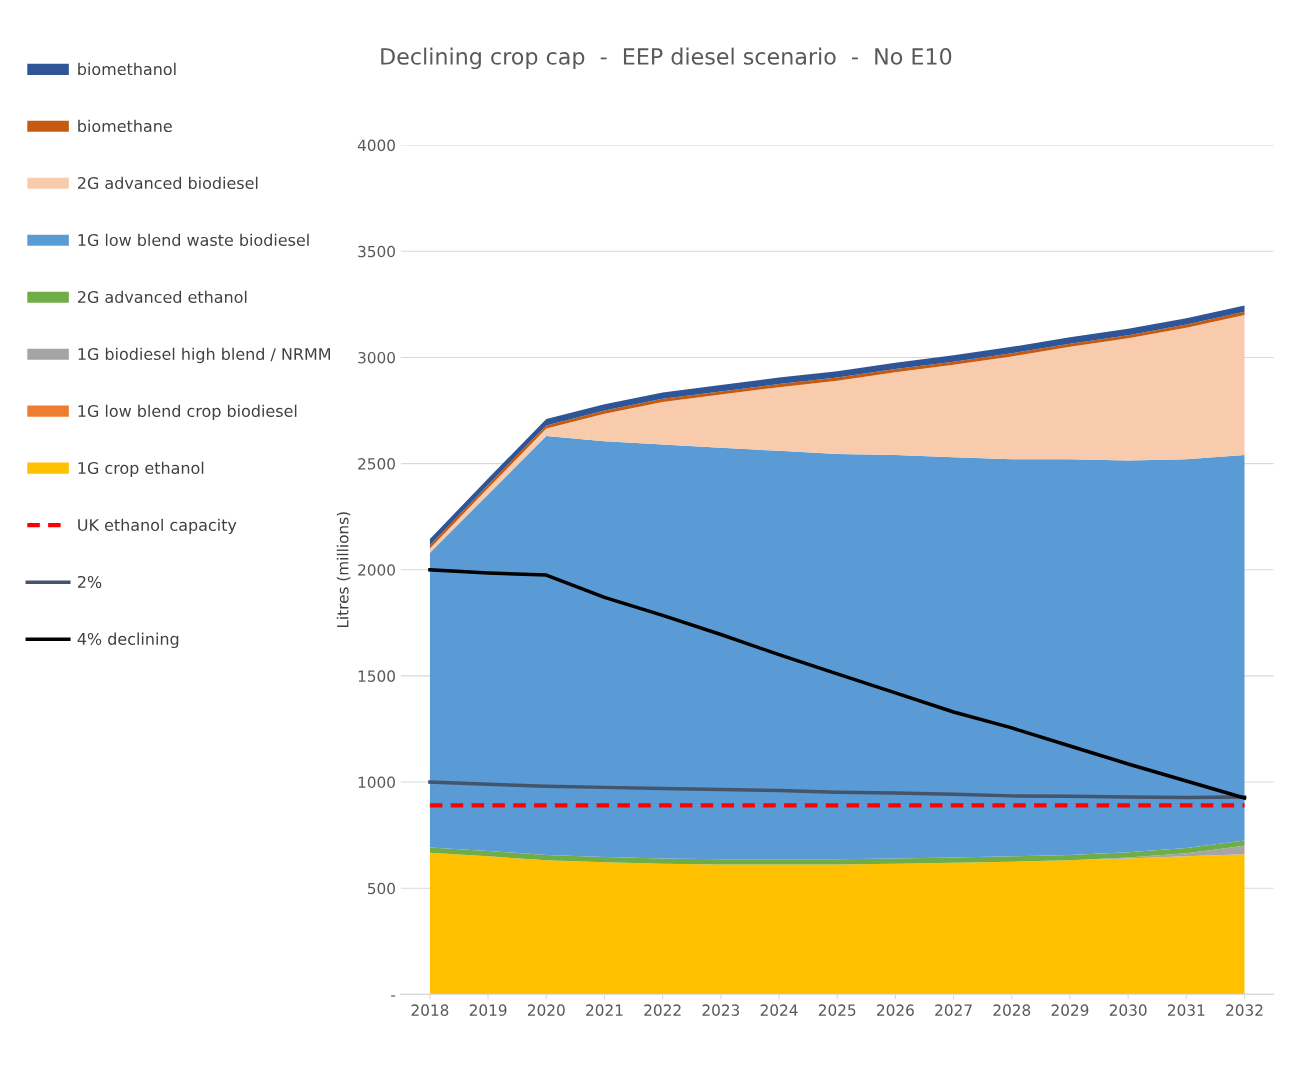 Image resolution: width=1293 pixels, height=1075 pixels. I want to click on y-tick-label: 500, so click(381, 888).